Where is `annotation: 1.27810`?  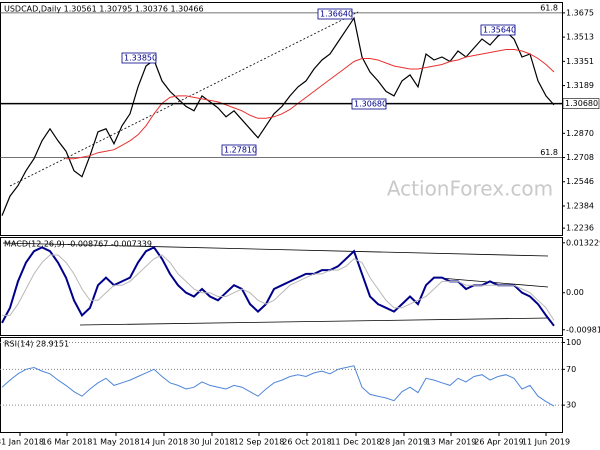 annotation: 1.27810 is located at coordinates (240, 150).